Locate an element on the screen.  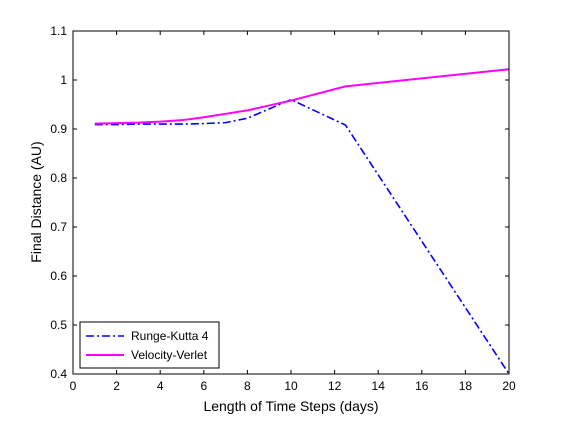
x-tick-label: 4 is located at coordinates (160, 386).